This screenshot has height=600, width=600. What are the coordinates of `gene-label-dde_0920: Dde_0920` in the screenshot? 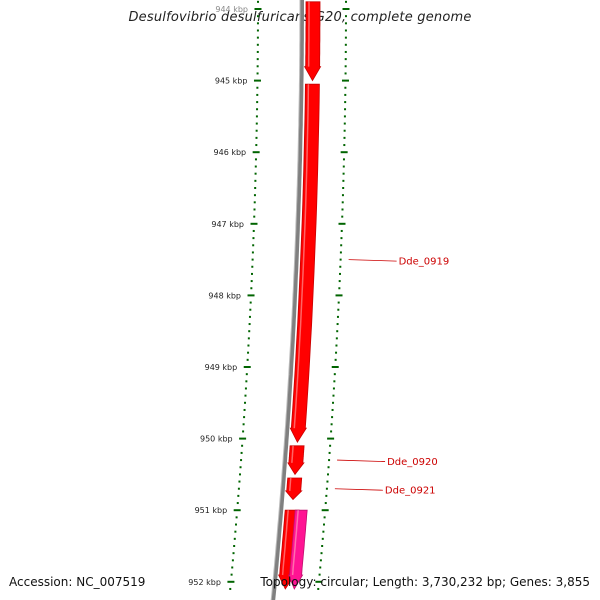 It's located at (412, 462).